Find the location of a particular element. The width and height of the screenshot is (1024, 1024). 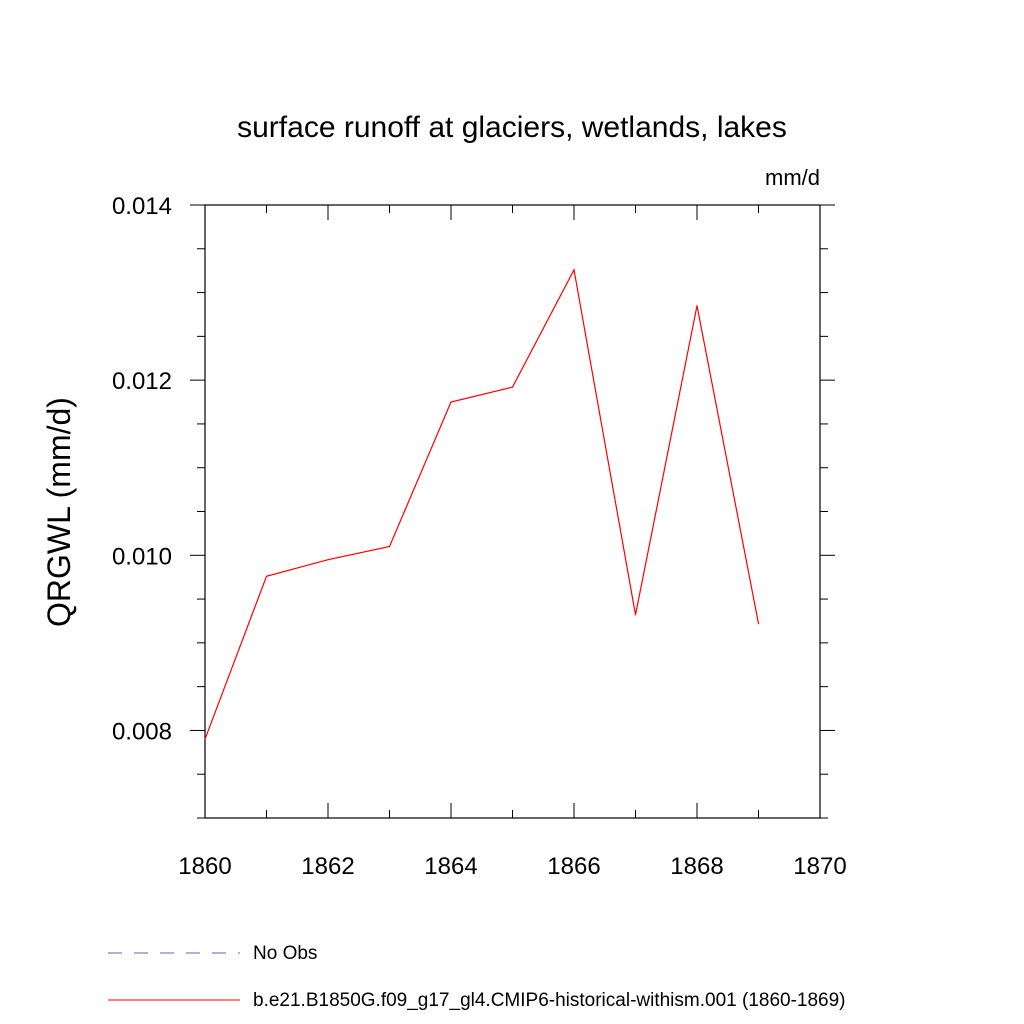

y-tick-label: 0.014 is located at coordinates (142, 206).